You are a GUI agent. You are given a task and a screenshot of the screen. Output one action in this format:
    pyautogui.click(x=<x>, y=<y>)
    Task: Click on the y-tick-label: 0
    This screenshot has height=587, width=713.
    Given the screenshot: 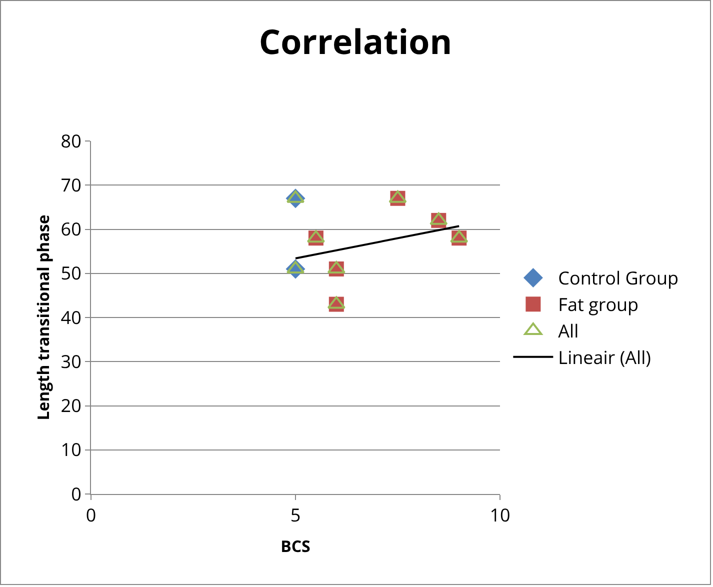 What is the action you would take?
    pyautogui.click(x=76, y=494)
    